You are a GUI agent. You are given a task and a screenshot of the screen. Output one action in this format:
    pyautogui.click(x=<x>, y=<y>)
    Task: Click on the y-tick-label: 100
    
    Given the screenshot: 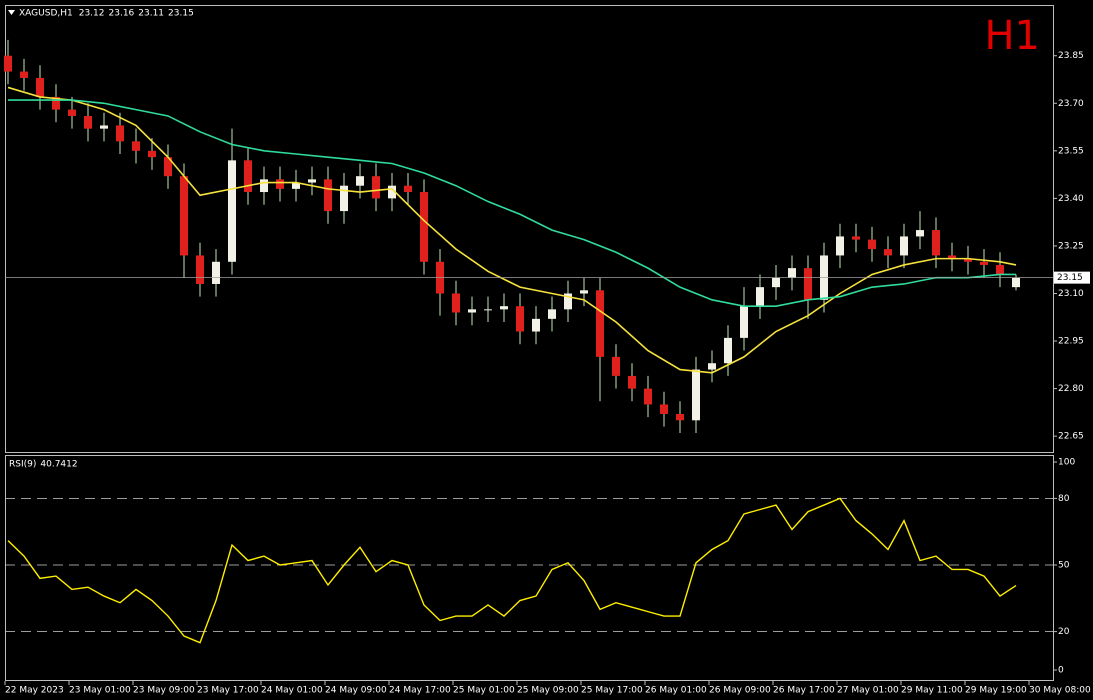 What is the action you would take?
    pyautogui.click(x=1066, y=463)
    